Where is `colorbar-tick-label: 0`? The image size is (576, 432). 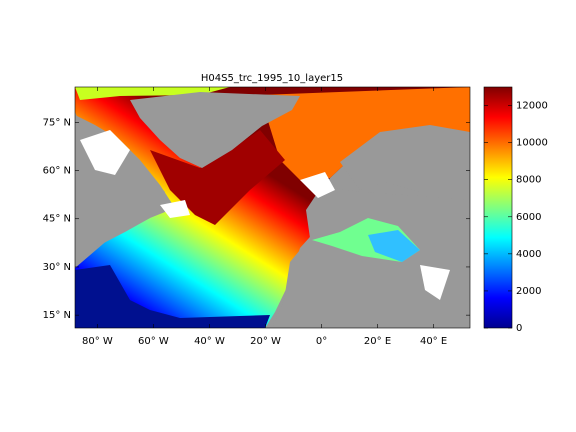
colorbar-tick-label: 0 is located at coordinates (519, 328).